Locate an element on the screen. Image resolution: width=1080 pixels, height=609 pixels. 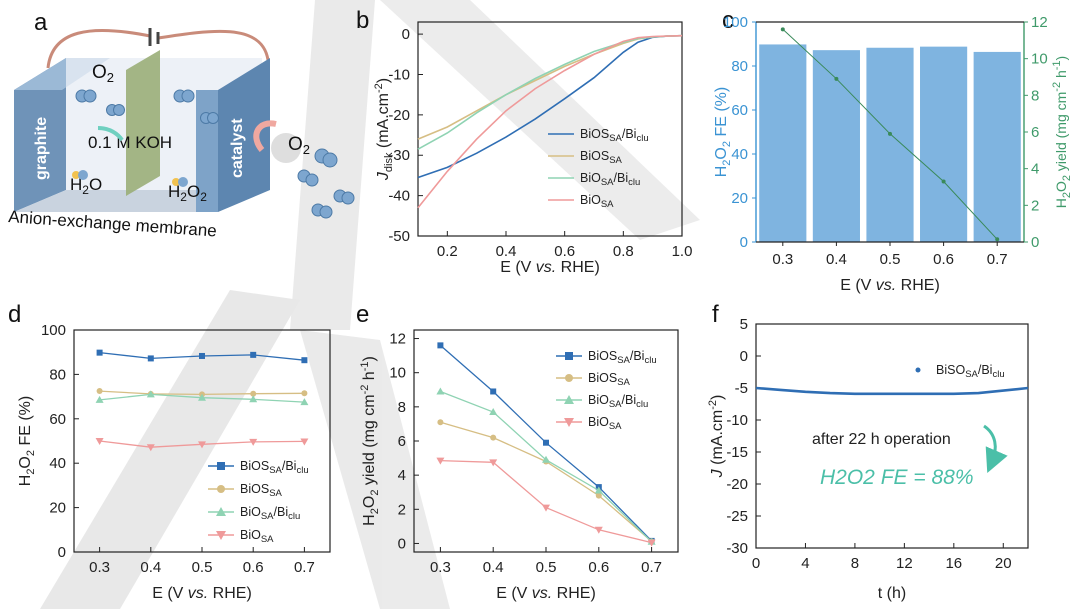
o2-capture-icon is located at coordinates (286, 148).